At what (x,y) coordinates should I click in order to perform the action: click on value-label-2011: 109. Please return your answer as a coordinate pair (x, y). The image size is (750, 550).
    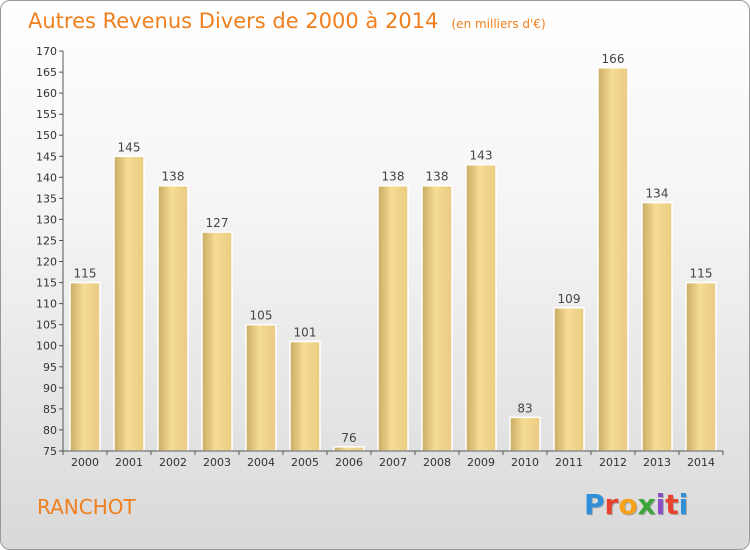
    Looking at the image, I should click on (569, 299).